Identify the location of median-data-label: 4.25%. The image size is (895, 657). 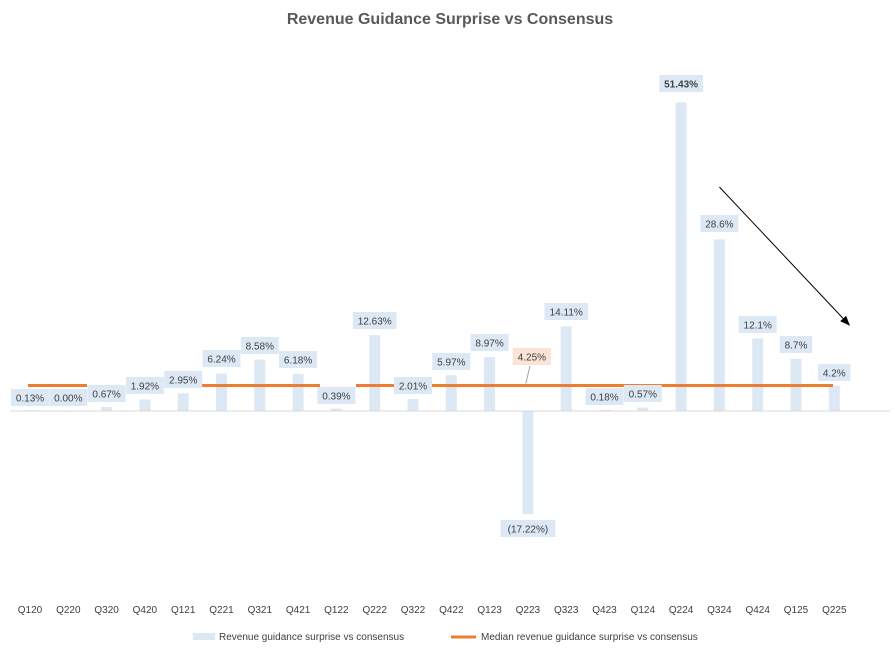
(531, 356).